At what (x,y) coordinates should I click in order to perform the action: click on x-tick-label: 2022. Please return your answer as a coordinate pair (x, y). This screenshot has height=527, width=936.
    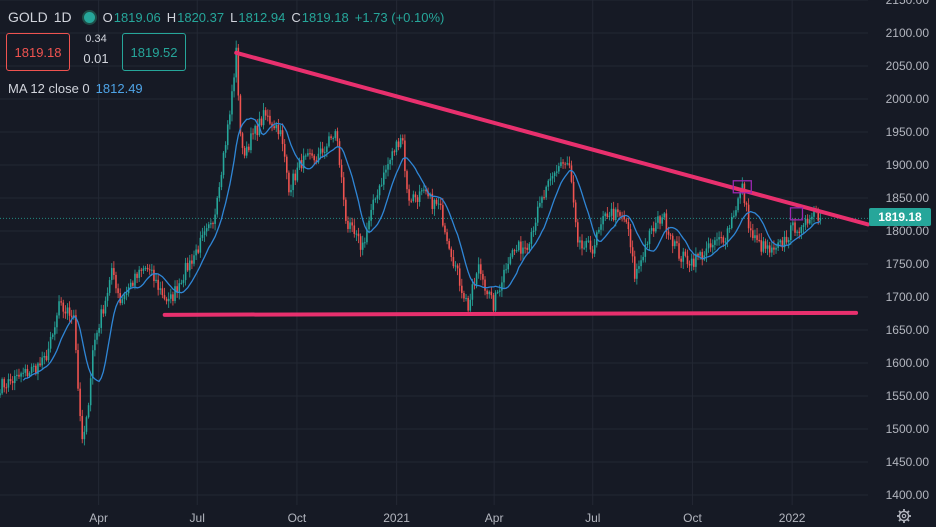
    Looking at the image, I should click on (792, 518).